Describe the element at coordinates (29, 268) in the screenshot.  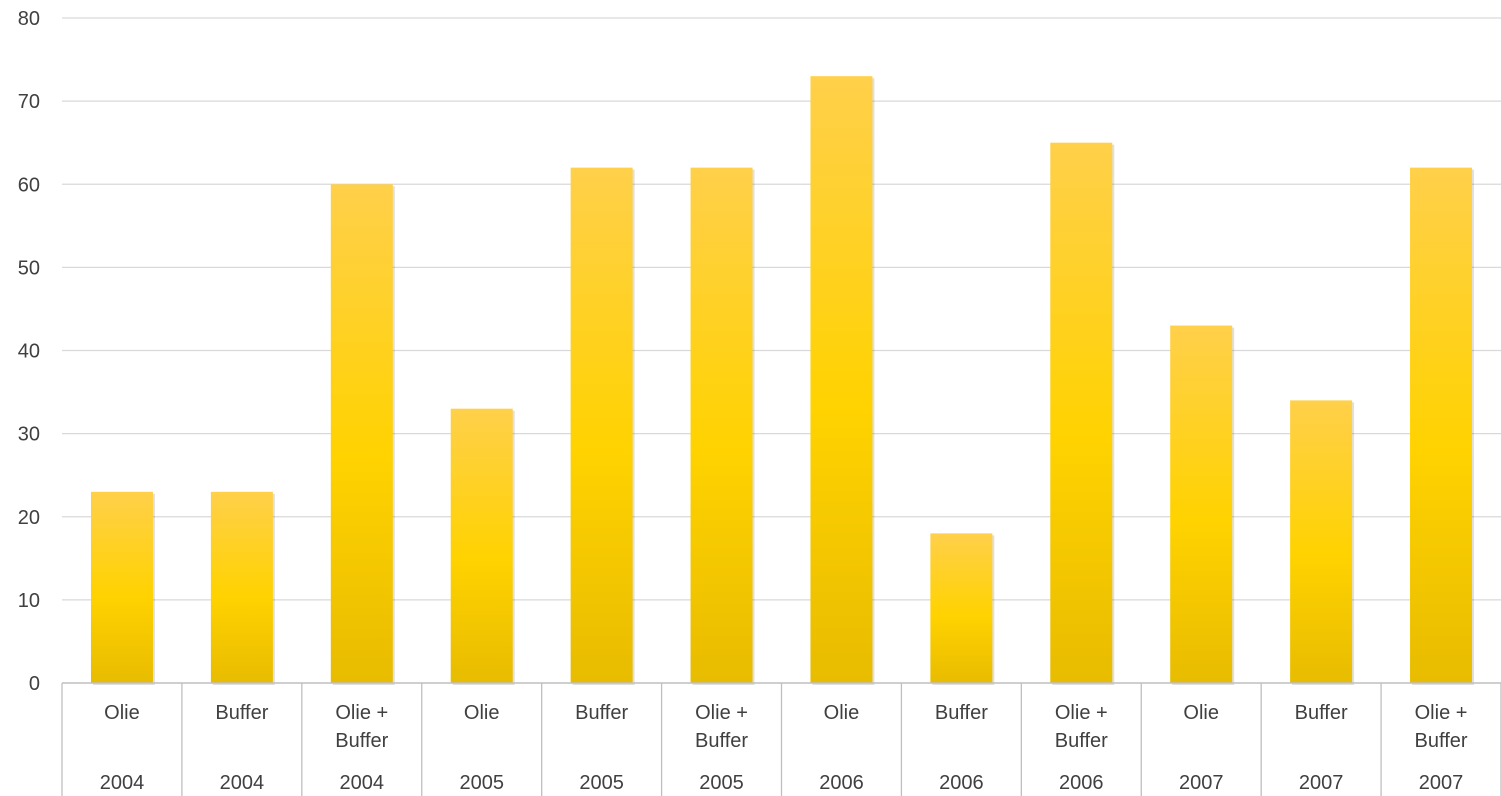
I see `y-tick-label: 50` at that location.